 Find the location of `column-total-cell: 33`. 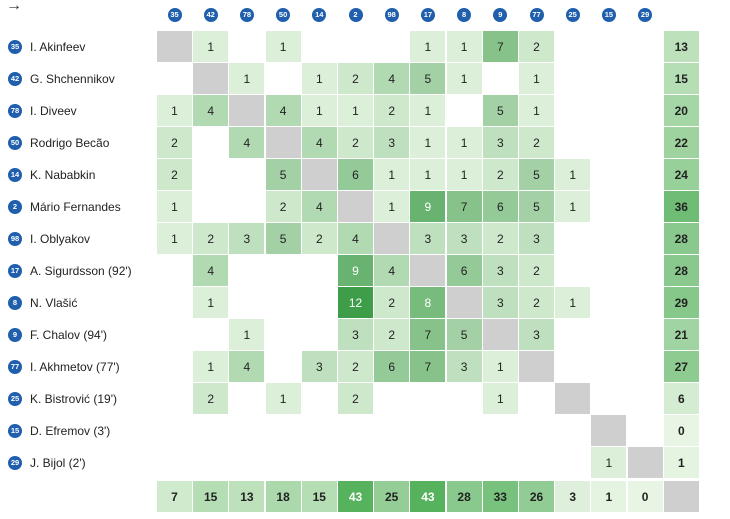

column-total-cell: 33 is located at coordinates (500, 496).